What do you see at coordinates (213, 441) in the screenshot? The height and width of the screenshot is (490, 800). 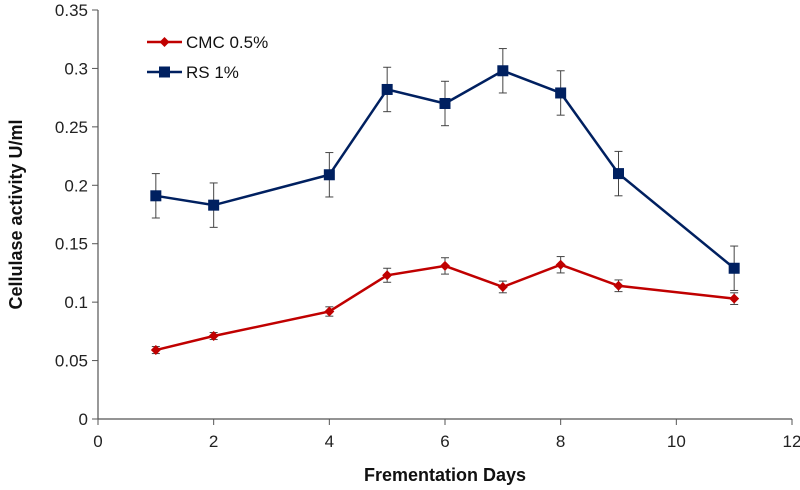 I see `x-tick-label: 2` at bounding box center [213, 441].